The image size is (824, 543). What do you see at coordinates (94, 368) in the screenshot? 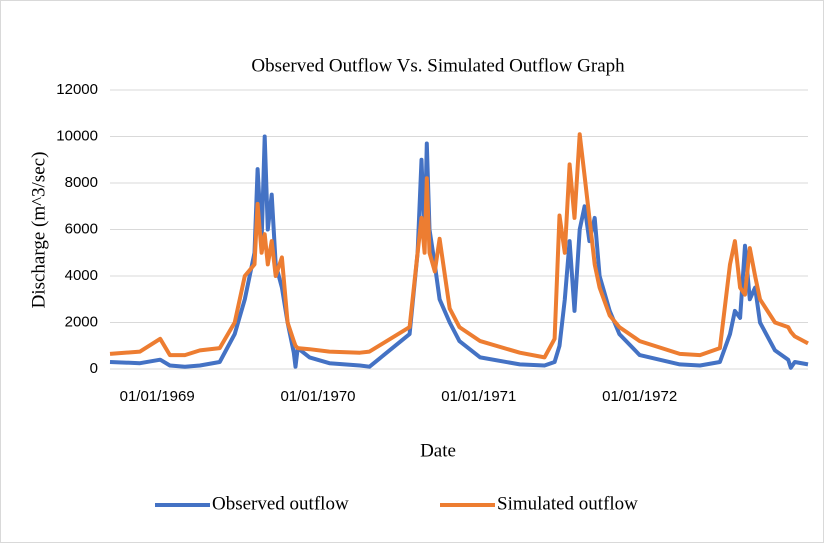
I see `y-tick-label: 0` at bounding box center [94, 368].